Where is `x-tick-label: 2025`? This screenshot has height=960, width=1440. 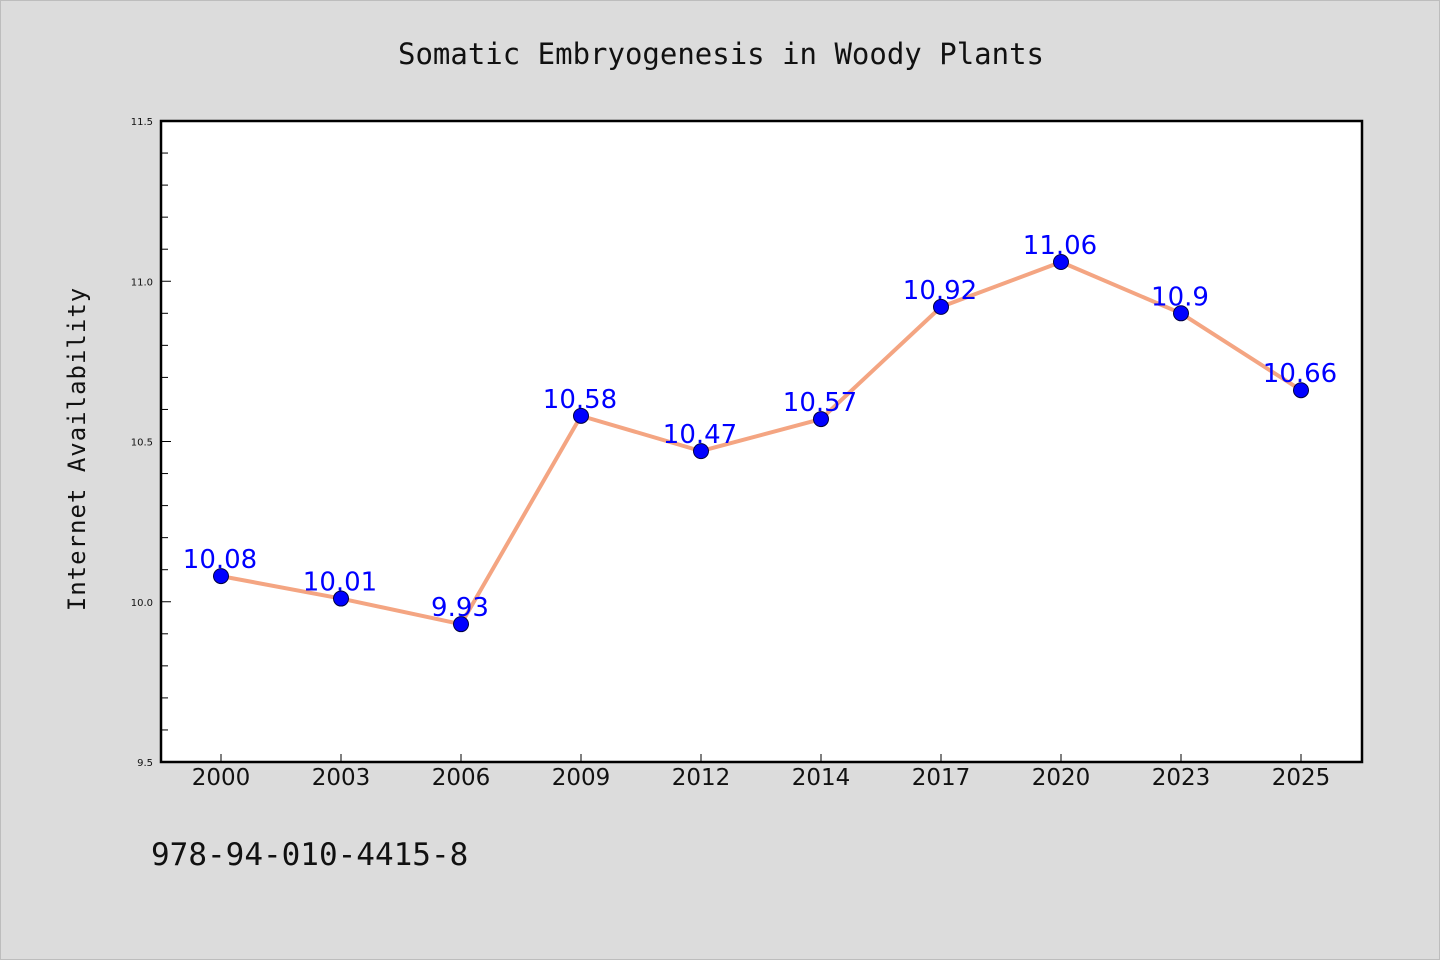
x-tick-label: 2025 is located at coordinates (1301, 778).